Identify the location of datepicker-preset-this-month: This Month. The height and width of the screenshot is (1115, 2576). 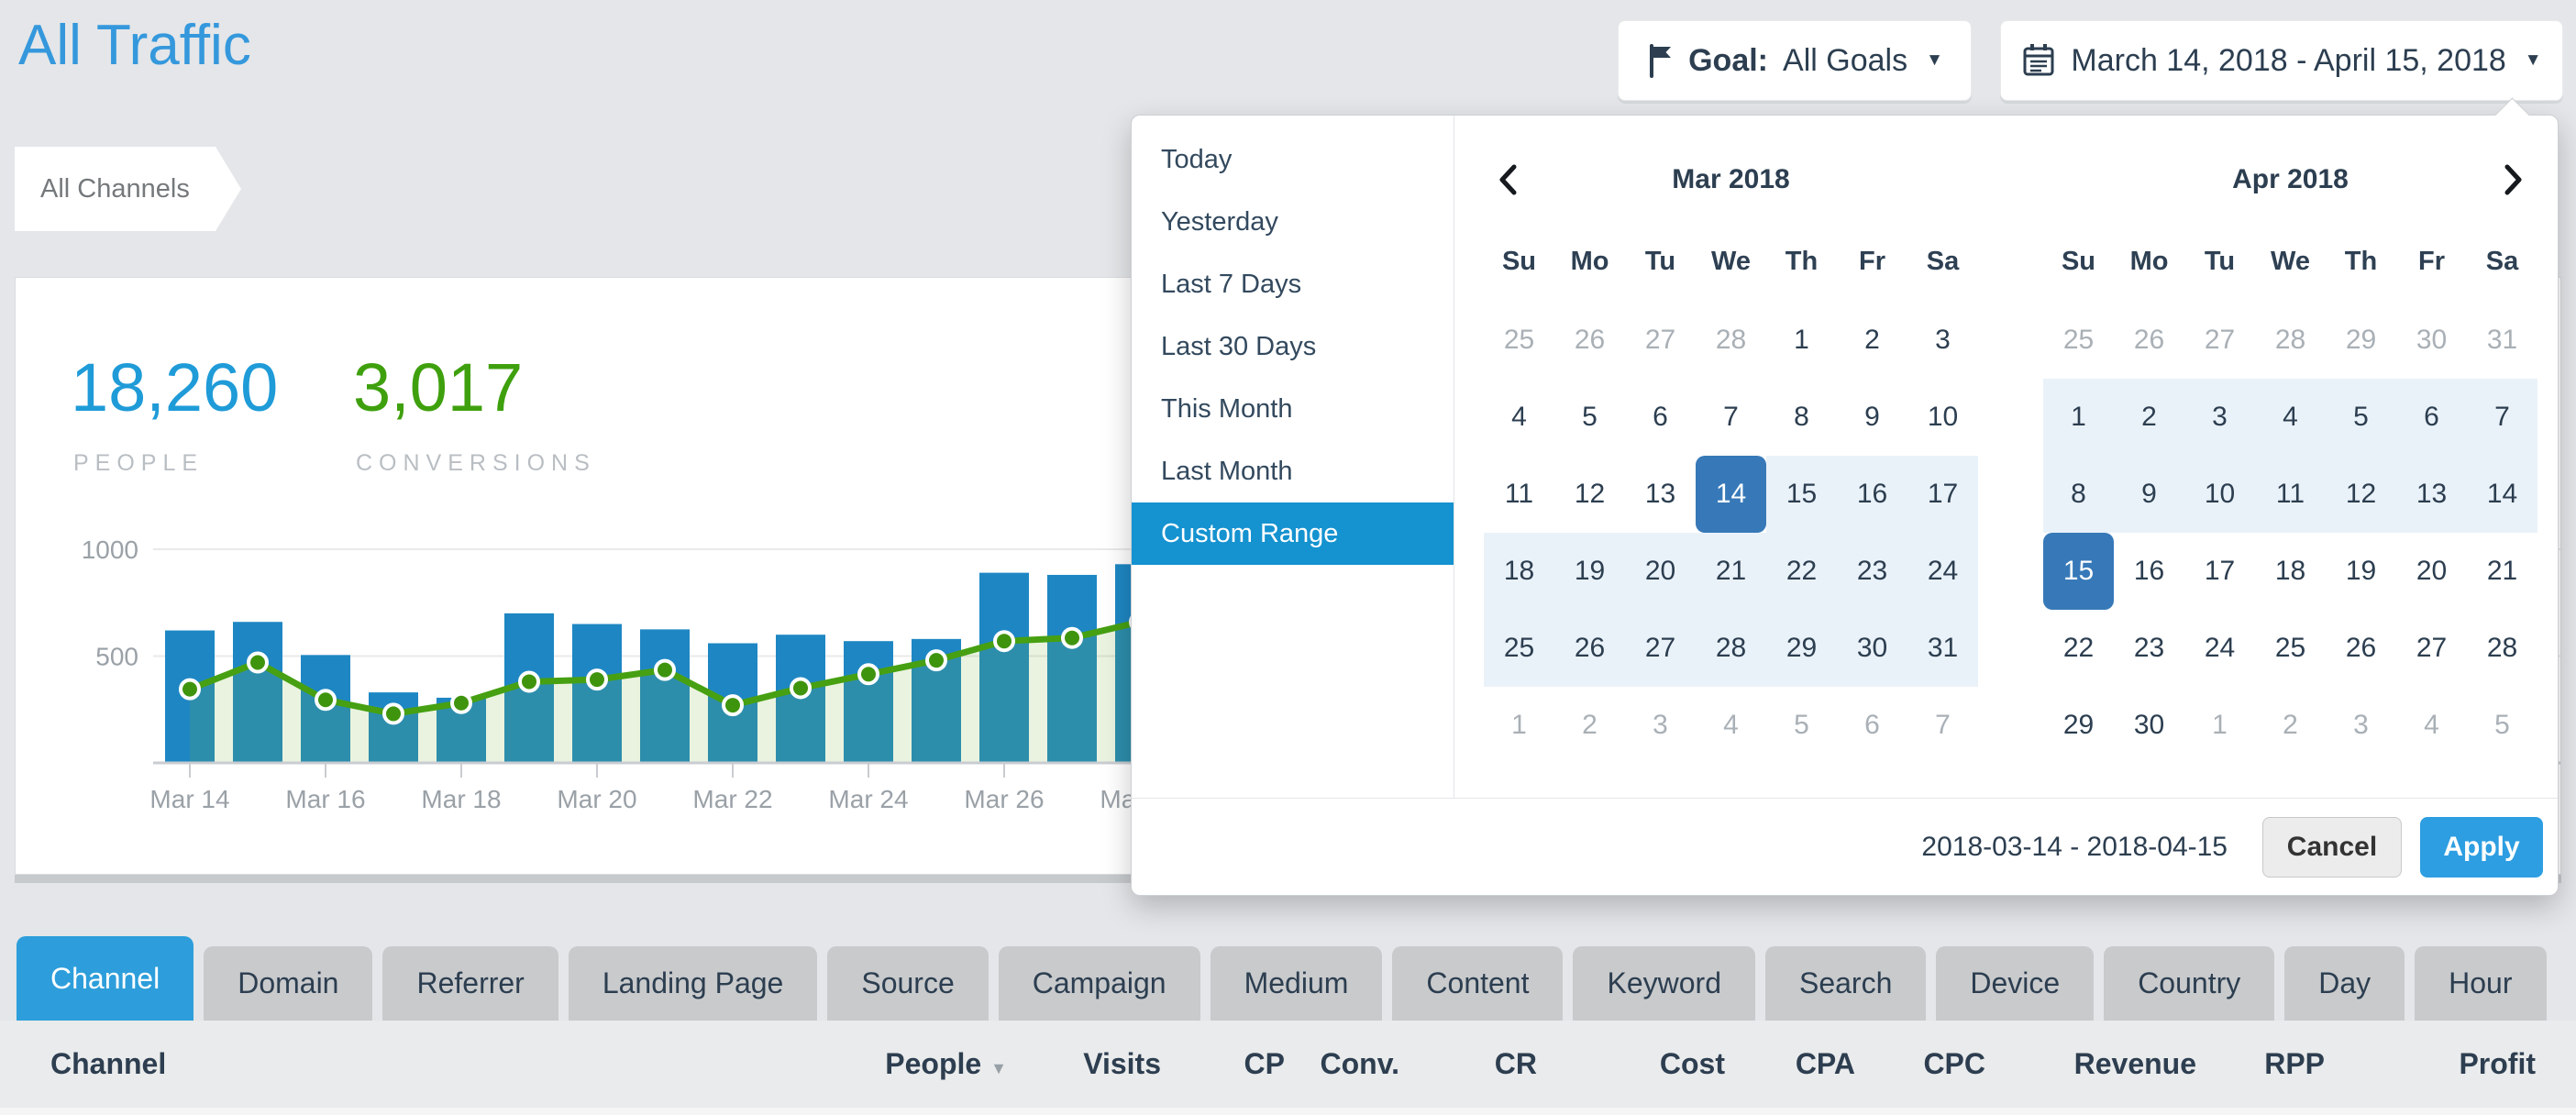
(1227, 408).